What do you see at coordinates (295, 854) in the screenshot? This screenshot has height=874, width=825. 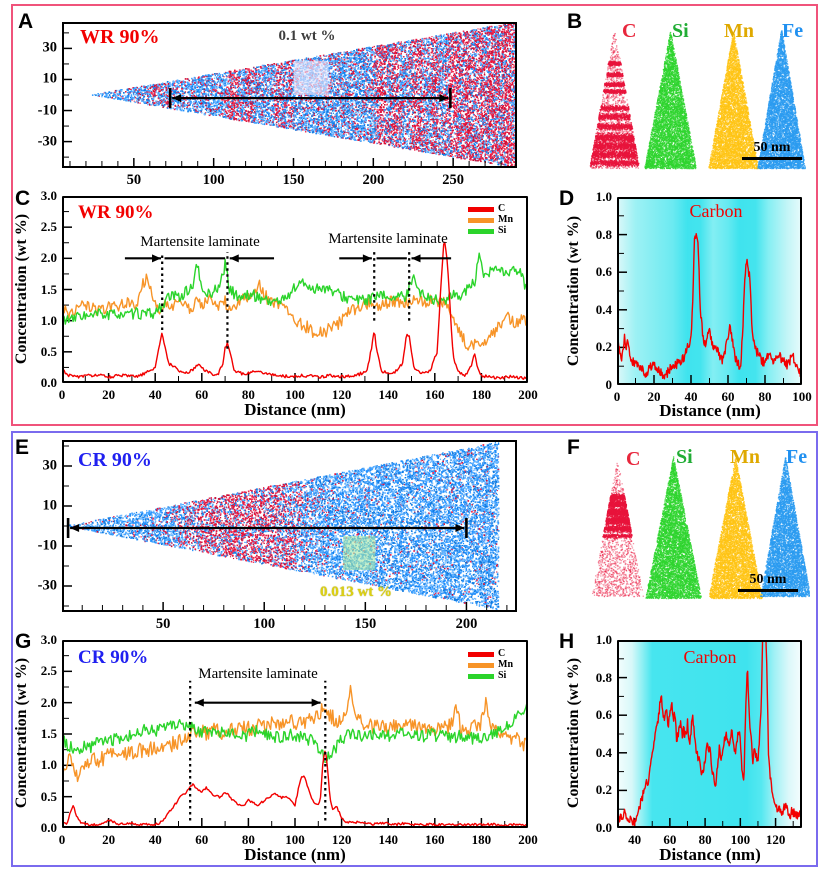 I see `panel-g-x-axis-title: Distance (nm)` at bounding box center [295, 854].